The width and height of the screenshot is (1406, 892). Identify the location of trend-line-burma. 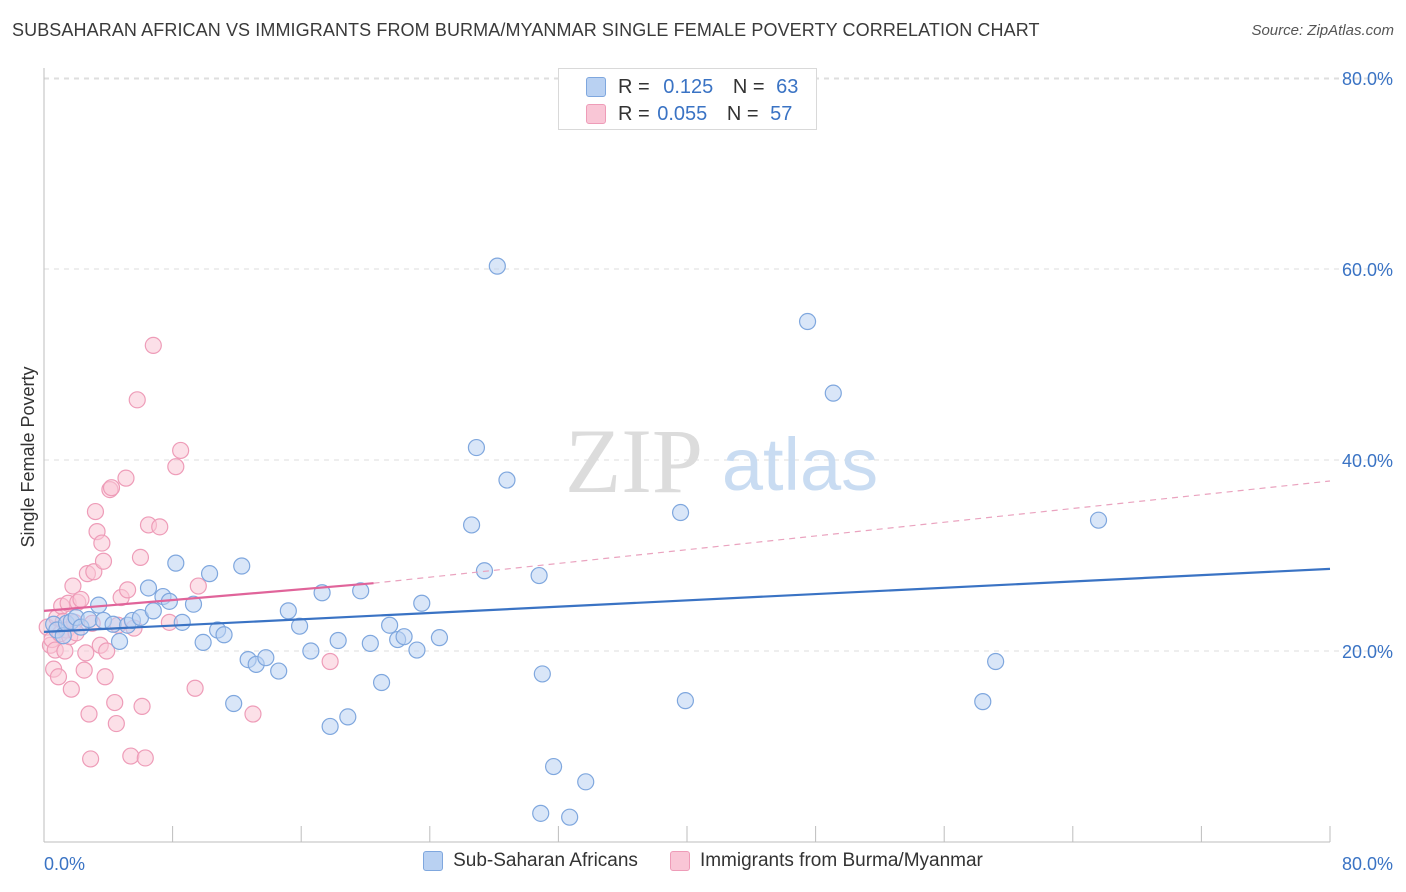
(208, 597).